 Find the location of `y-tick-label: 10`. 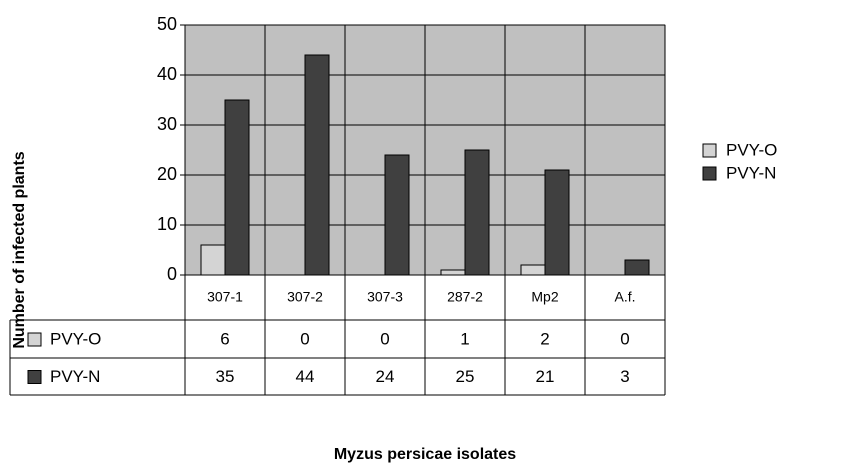

y-tick-label: 10 is located at coordinates (167, 224).